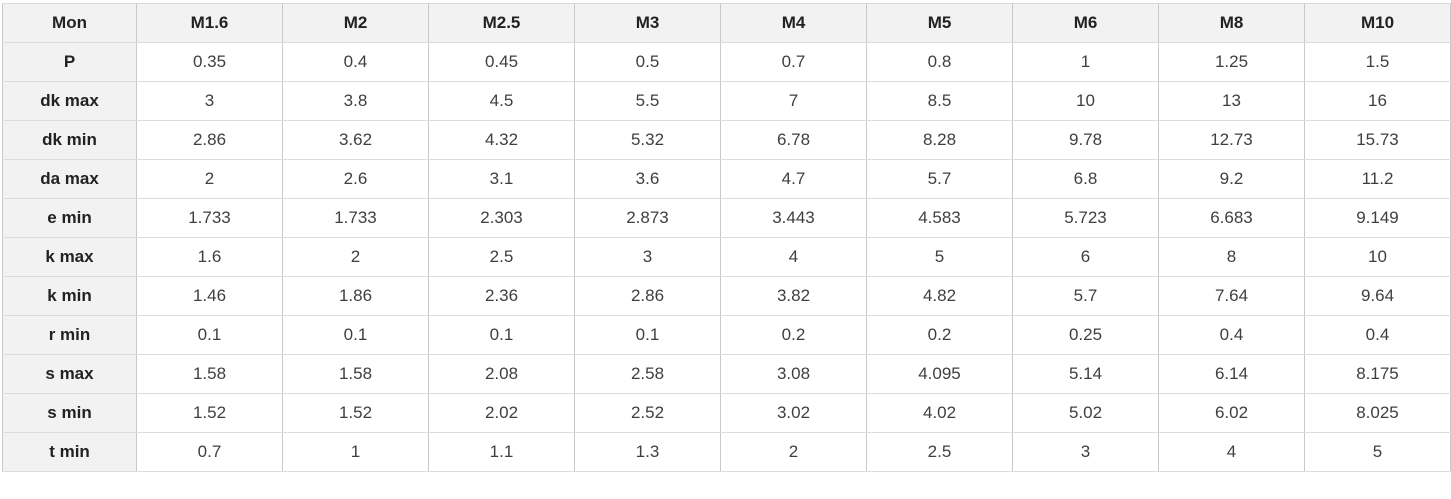  Describe the element at coordinates (1085, 374) in the screenshot. I see `table-cell: 5.14` at that location.